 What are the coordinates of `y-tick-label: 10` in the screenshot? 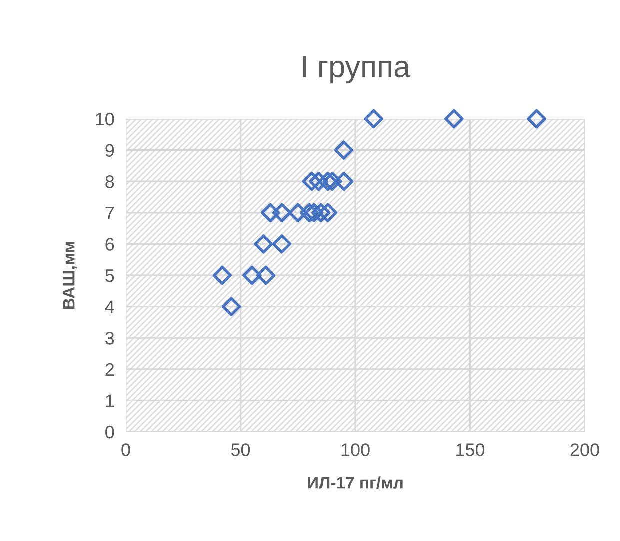 It's located at (105, 119).